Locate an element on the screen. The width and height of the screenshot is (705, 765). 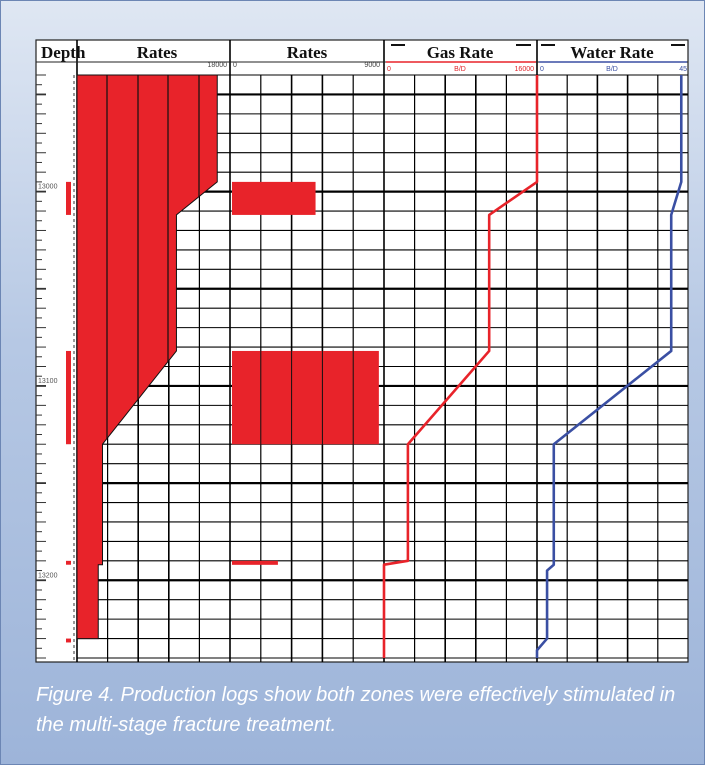
cumulative-flow-area is located at coordinates (147, 357).